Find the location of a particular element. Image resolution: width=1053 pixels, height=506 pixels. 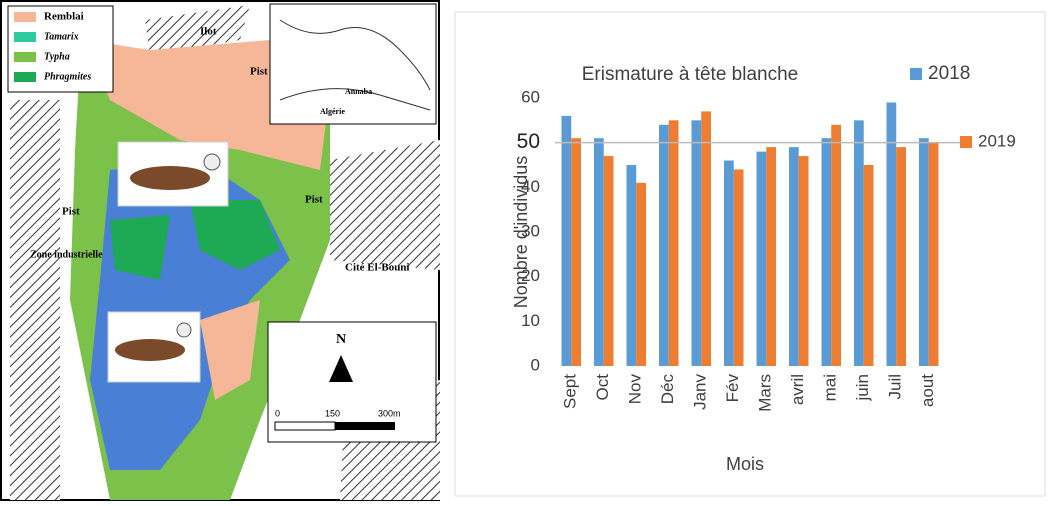

x-tick-label: Nov is located at coordinates (635, 389).